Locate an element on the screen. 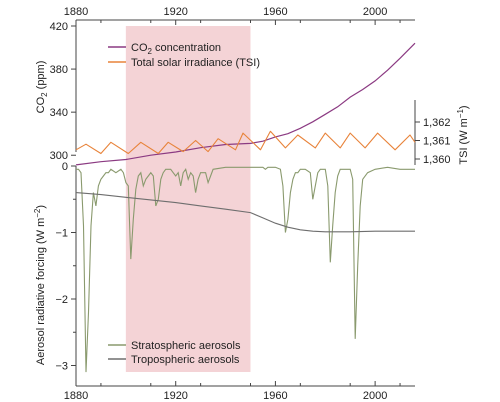 The width and height of the screenshot is (500, 402). legend-label-co2-sub: 2 is located at coordinates (150, 51).